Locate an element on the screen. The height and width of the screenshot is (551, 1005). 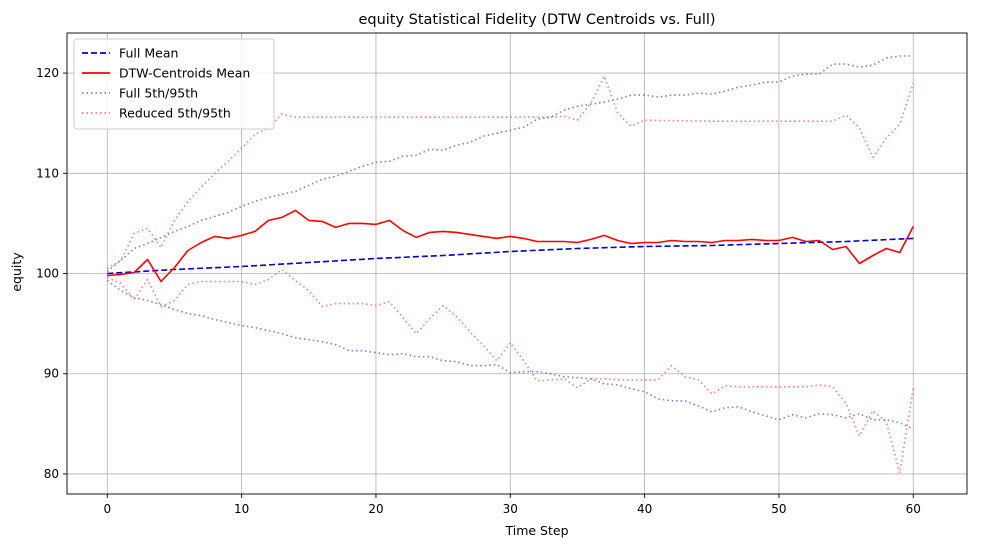
legend-label: Reduced 5th/95th is located at coordinates (175, 113).